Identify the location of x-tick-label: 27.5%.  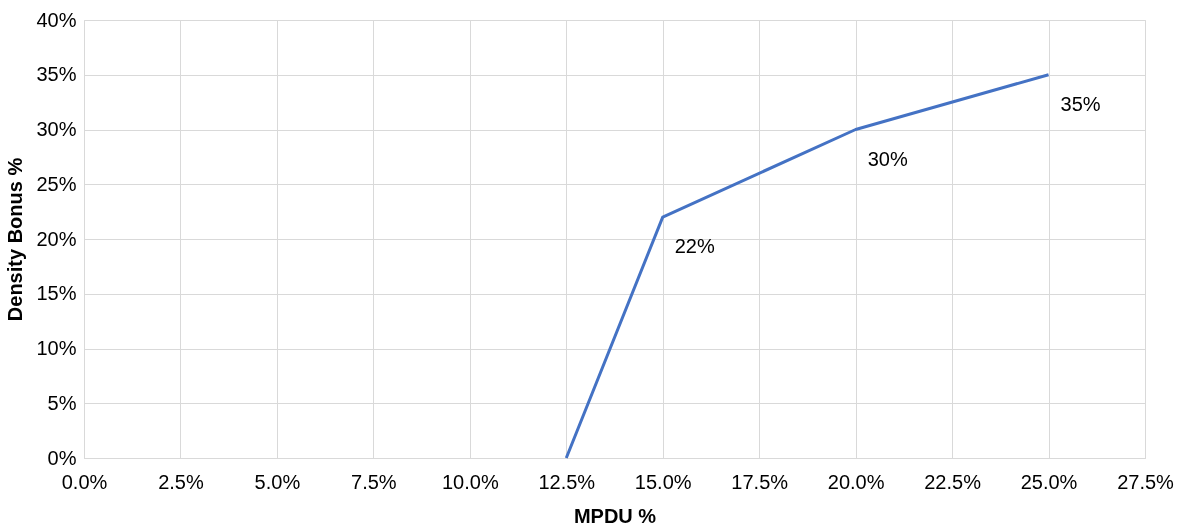
(1146, 481).